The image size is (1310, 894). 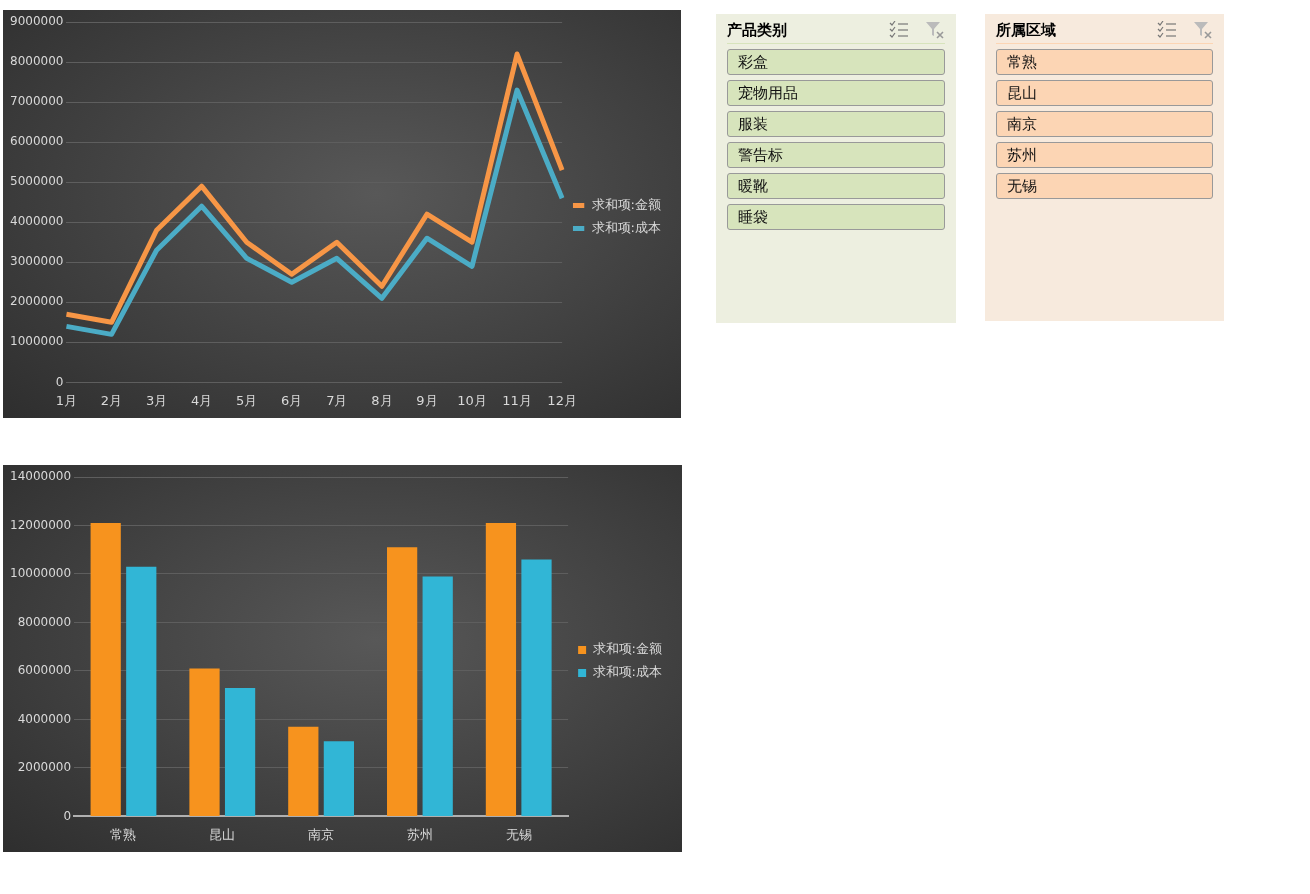 I want to click on x-tick-label: 2月, so click(x=111, y=400).